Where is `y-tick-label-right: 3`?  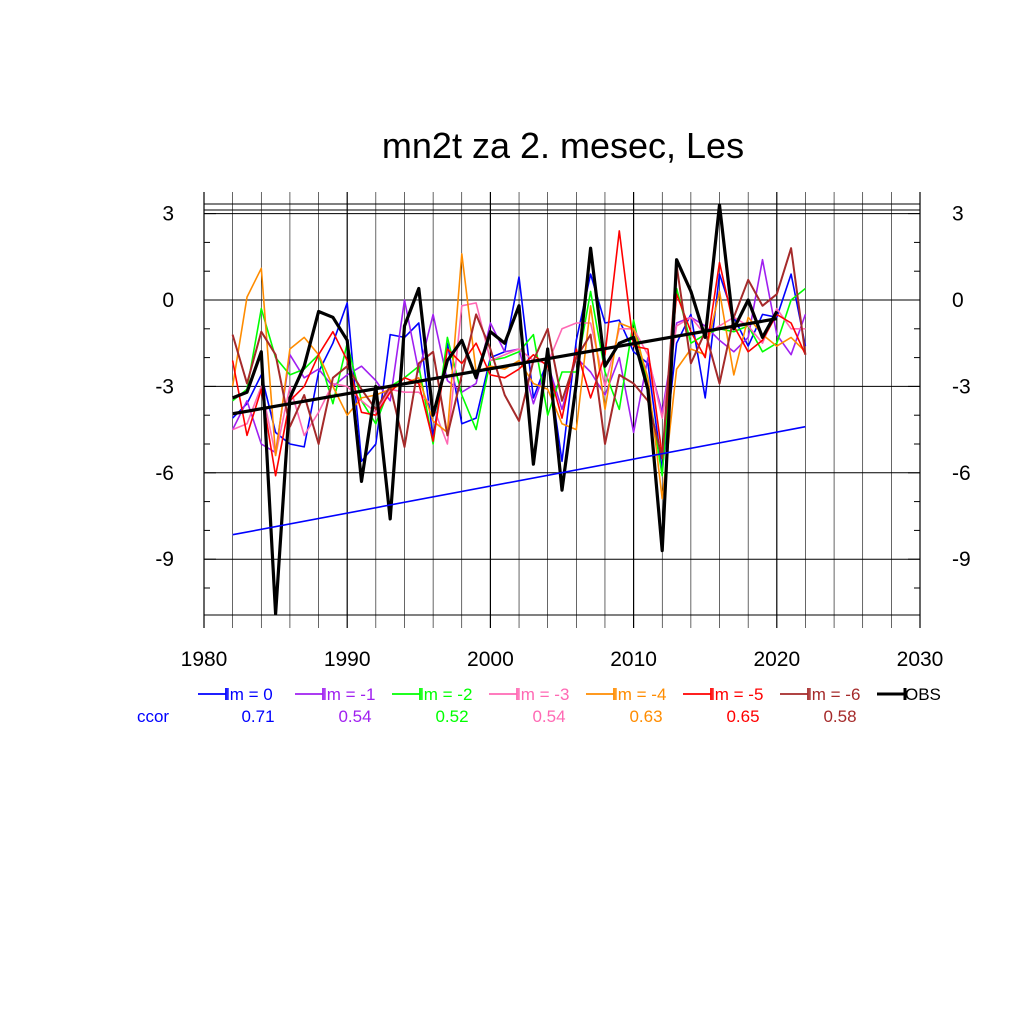 y-tick-label-right: 3 is located at coordinates (958, 214).